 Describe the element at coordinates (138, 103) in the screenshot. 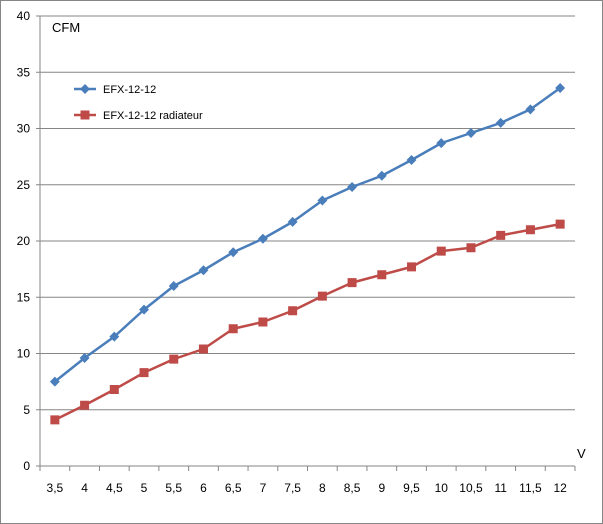

I see `legend: EFX-12-12 EFX-12-12 radiateur` at that location.